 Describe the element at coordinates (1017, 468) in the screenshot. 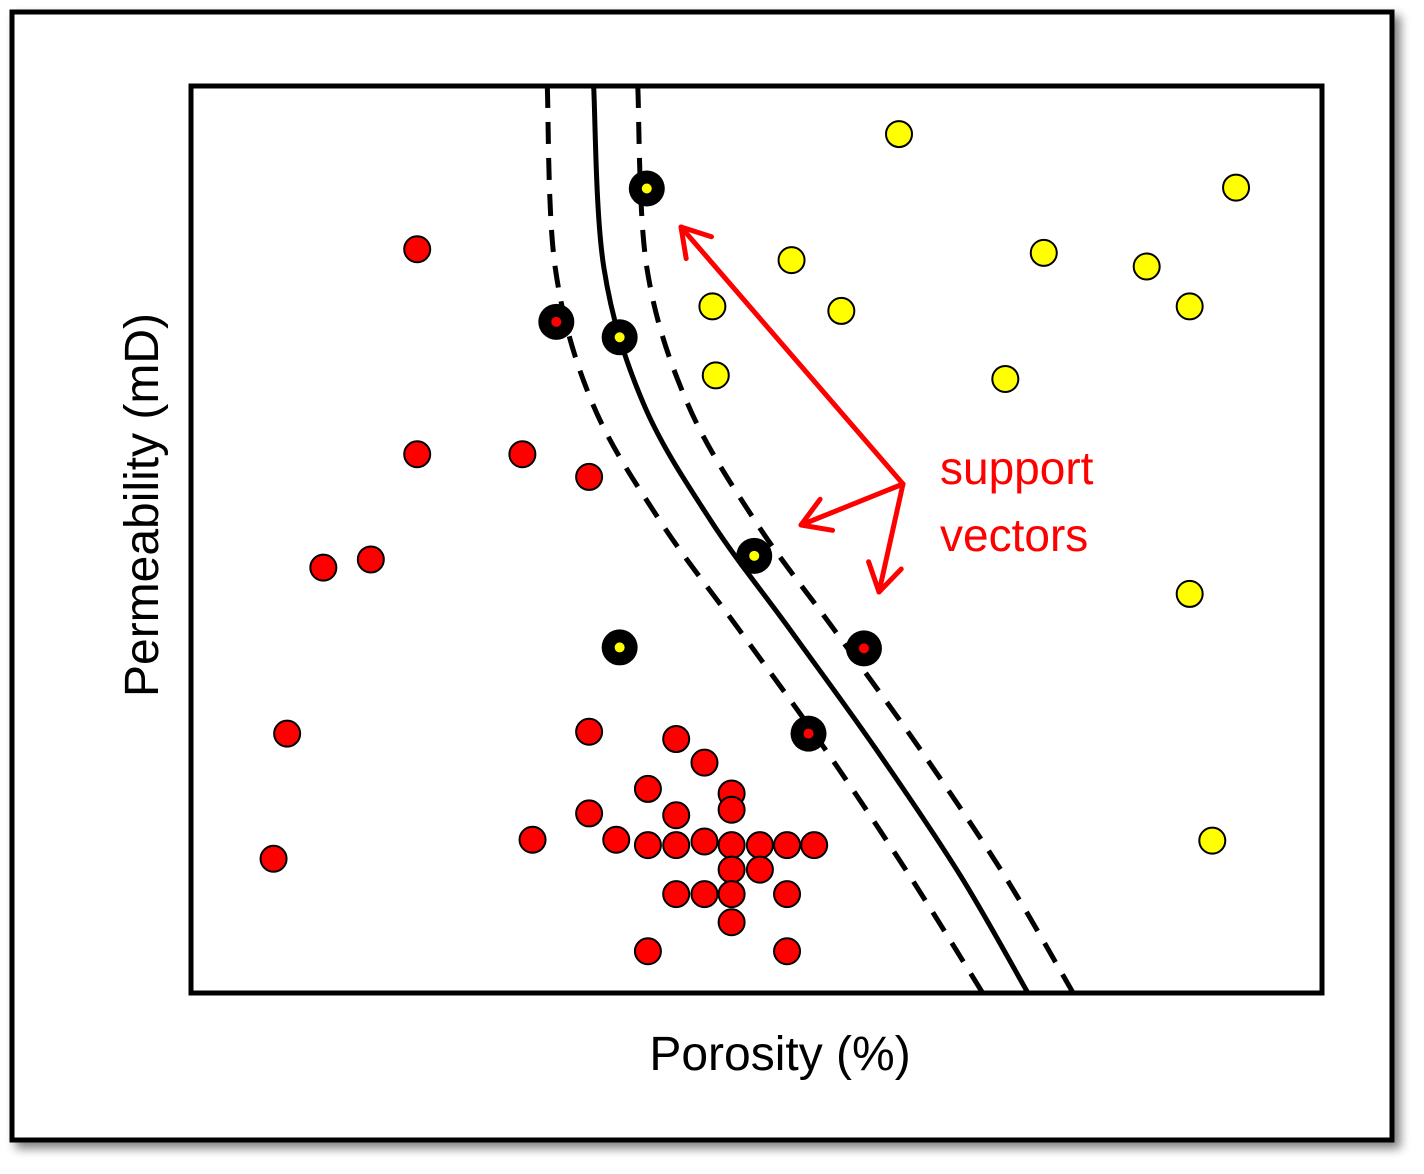

I see `annotation-line-1: support` at that location.